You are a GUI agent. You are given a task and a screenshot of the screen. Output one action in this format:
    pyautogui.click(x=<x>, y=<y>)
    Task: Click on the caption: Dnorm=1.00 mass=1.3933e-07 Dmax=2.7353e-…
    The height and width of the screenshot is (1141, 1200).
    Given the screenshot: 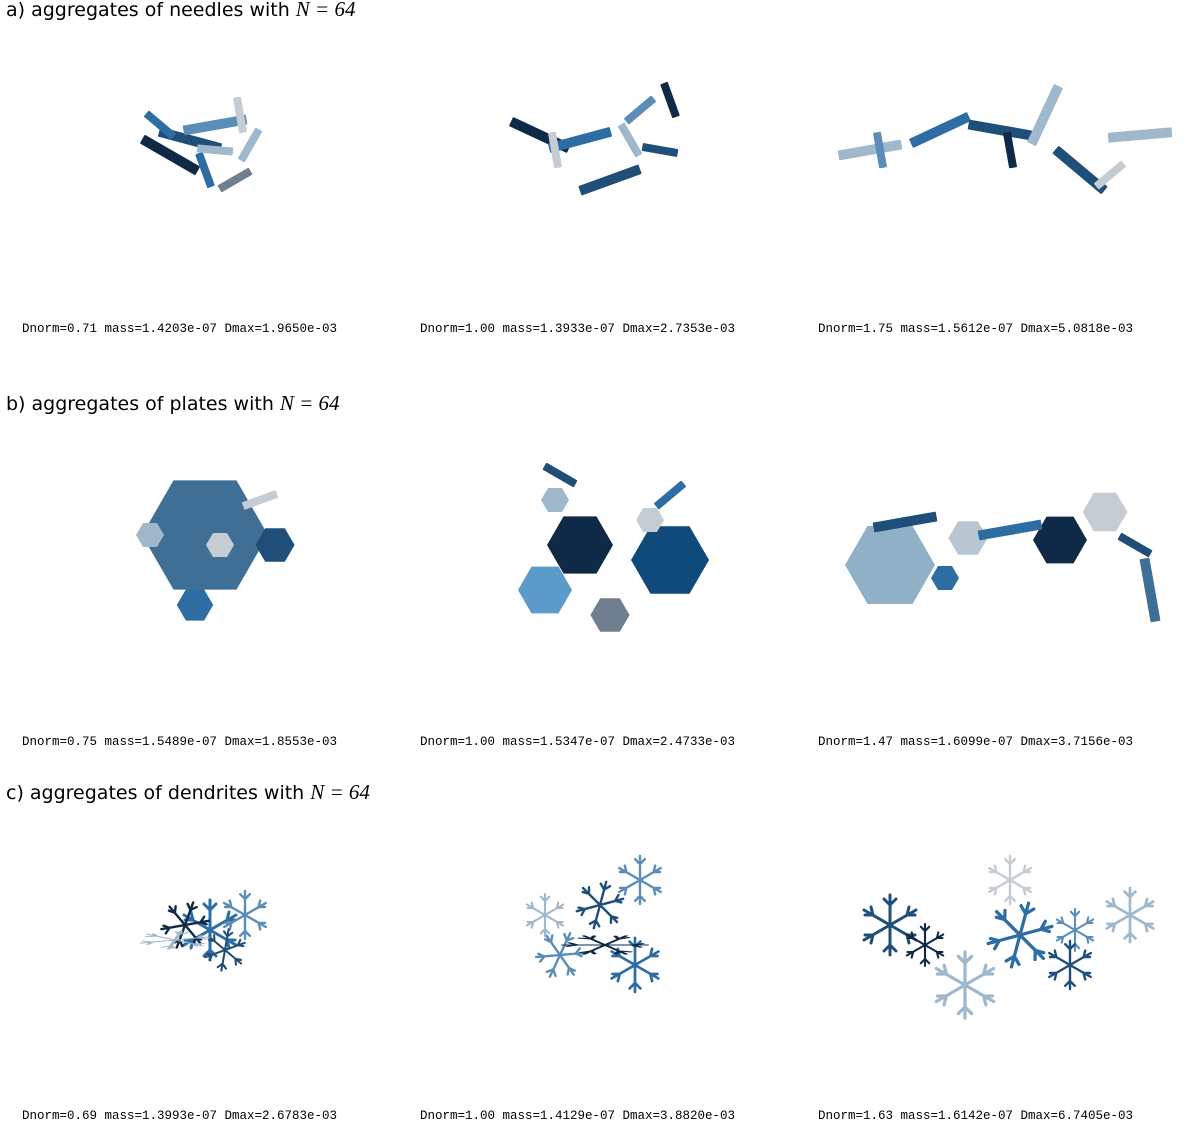 What is the action you would take?
    pyautogui.click(x=577, y=329)
    